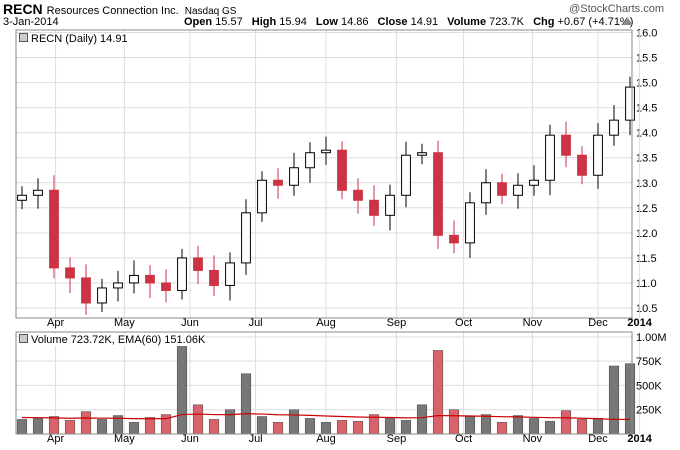 The width and height of the screenshot is (680, 450). Describe the element at coordinates (598, 323) in the screenshot. I see `x-tick-label-top: Dec` at that location.